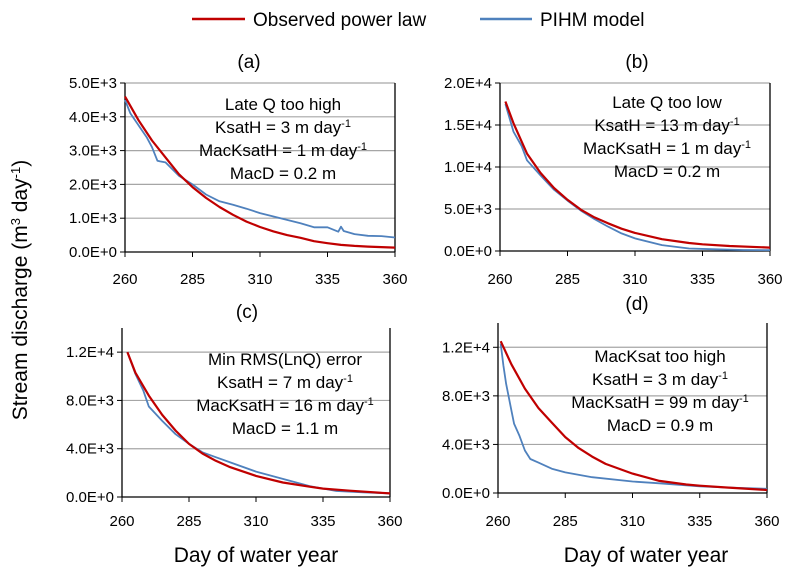 This screenshot has height=587, width=800. Describe the element at coordinates (20, 322) in the screenshot. I see `y-label-part: Stream discharge (m` at that location.